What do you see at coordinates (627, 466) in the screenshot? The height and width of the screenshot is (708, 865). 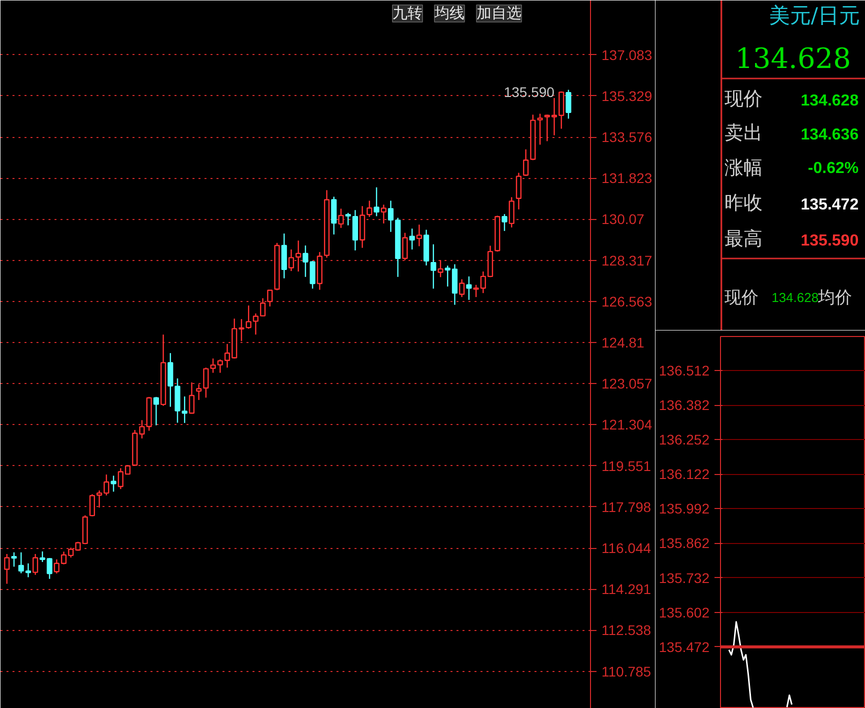 I see `y-tick-label: 119.551` at bounding box center [627, 466].